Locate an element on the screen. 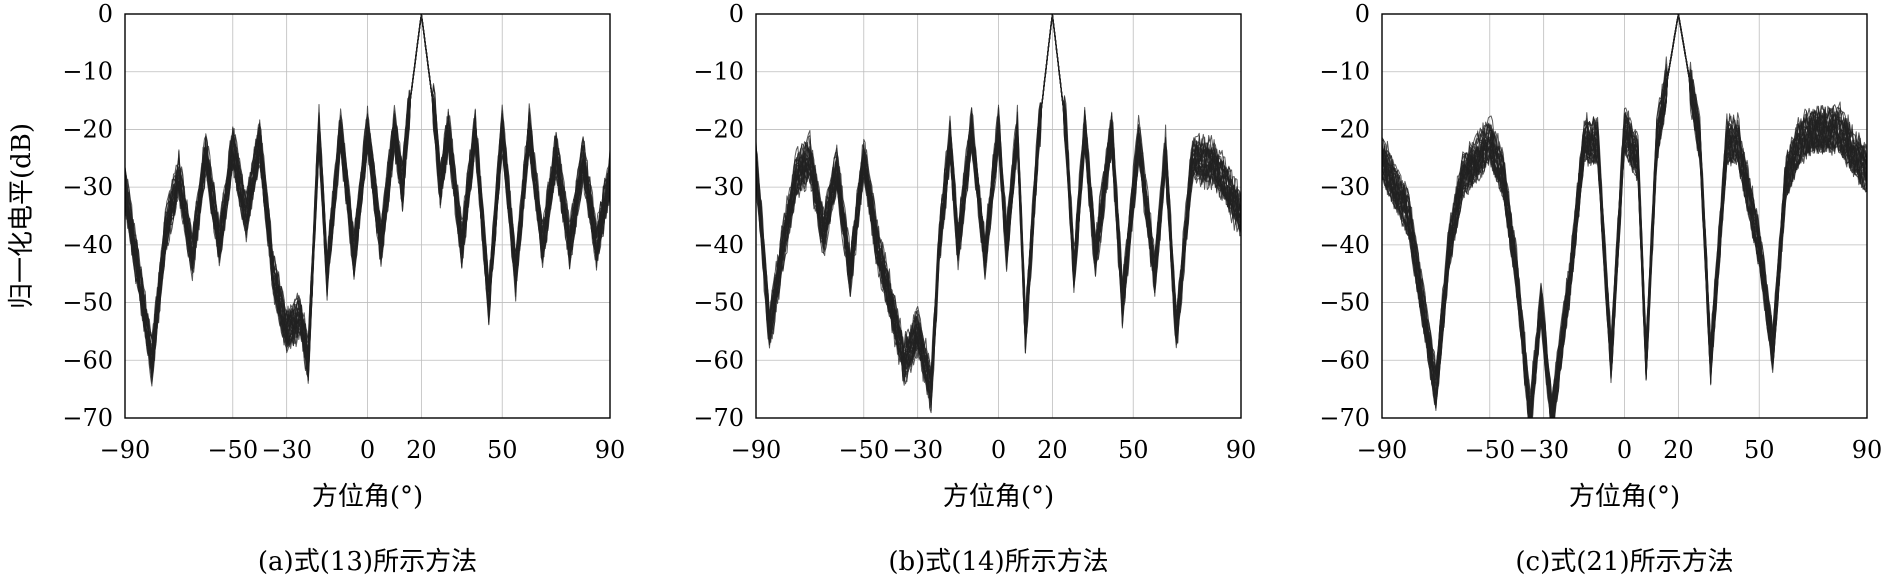 This screenshot has width=1890, height=580. panel-caption: (b)式(14)所示方法 is located at coordinates (998, 562).